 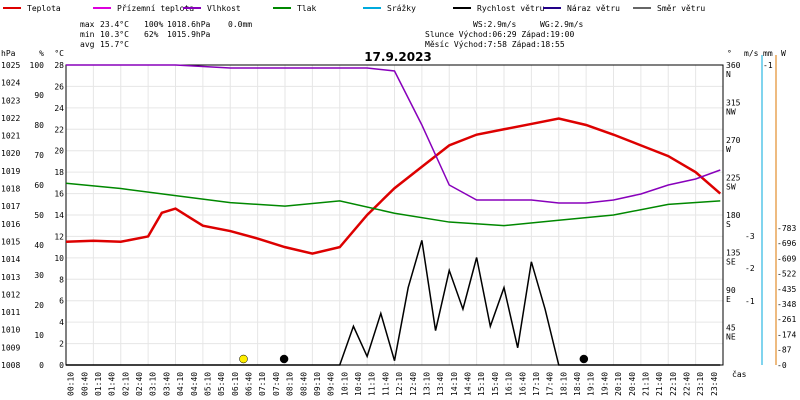 I want to click on stats-avg-temp: 15.7°C, so click(x=114, y=44).